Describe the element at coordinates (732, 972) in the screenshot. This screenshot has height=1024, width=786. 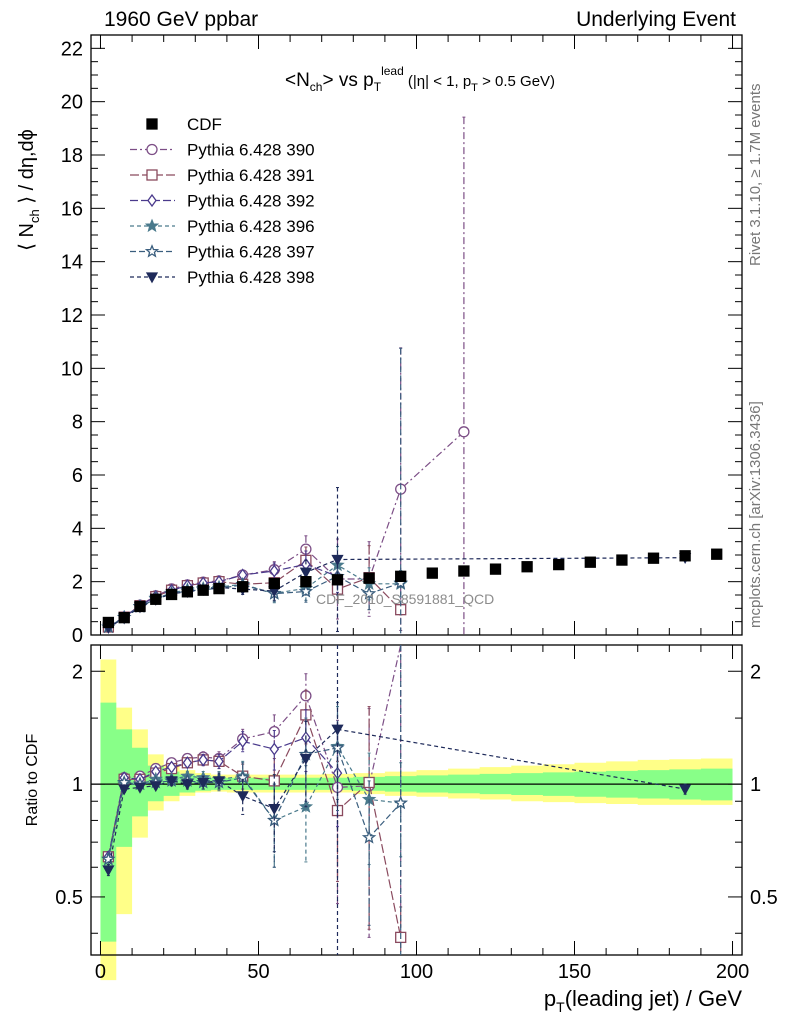
I see `x-tick-label: 200` at that location.